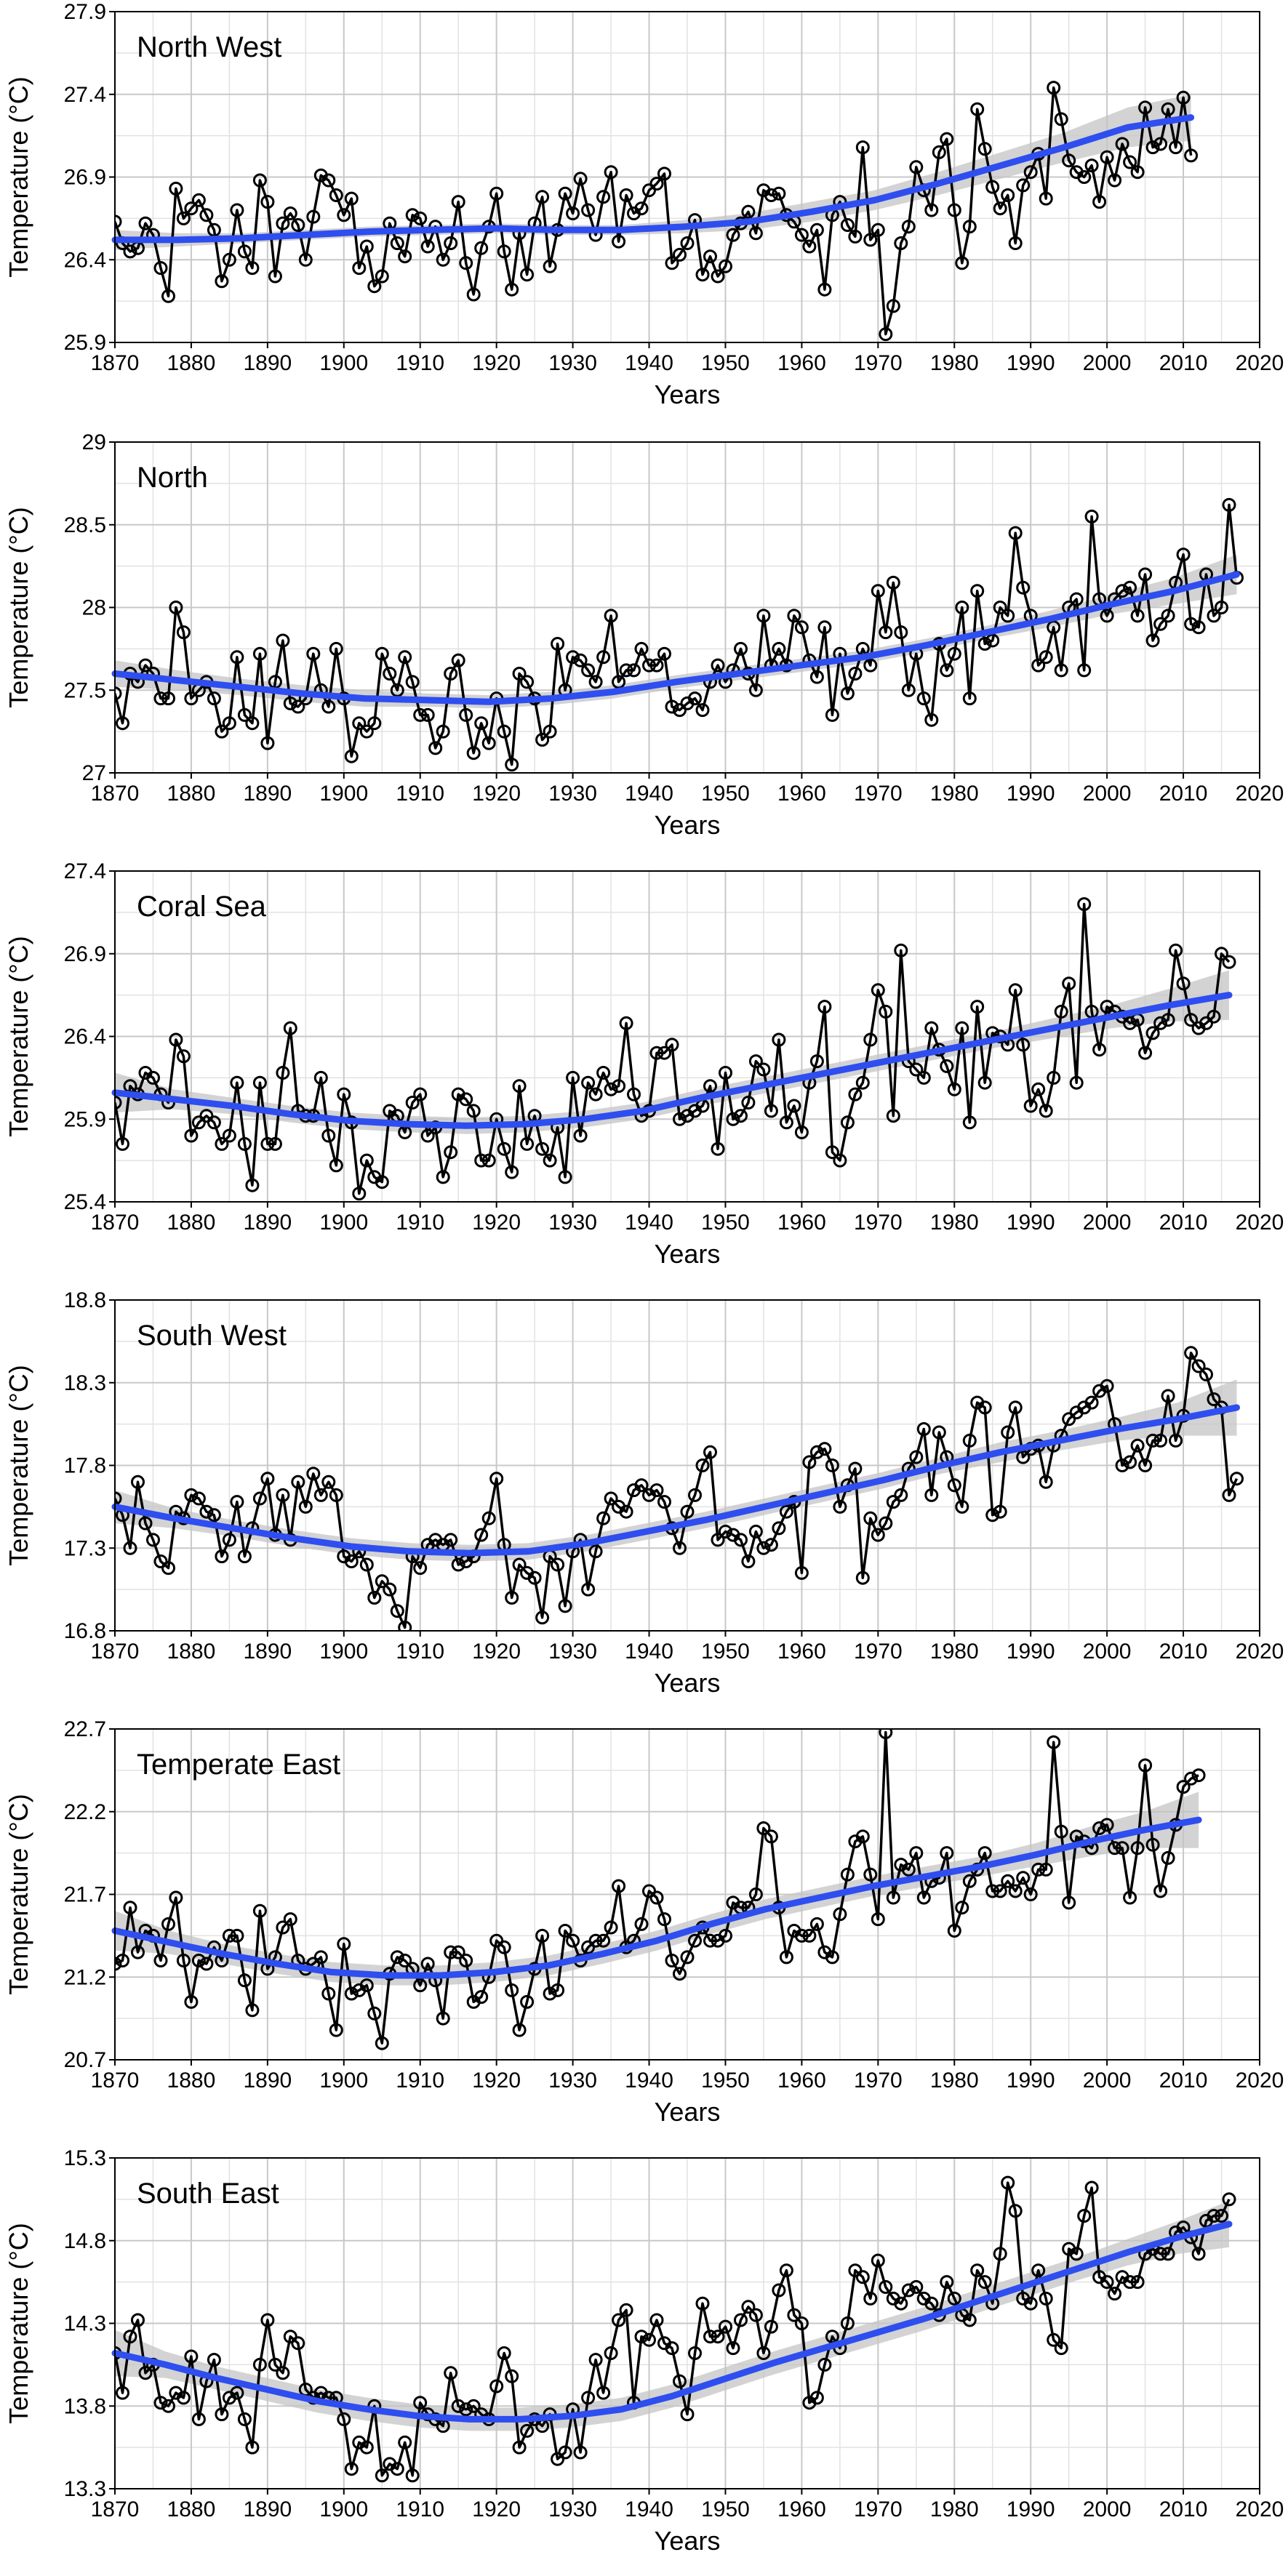 The width and height of the screenshot is (1288, 2576). I want to click on y-tick-label: 26.9, so click(85, 954).